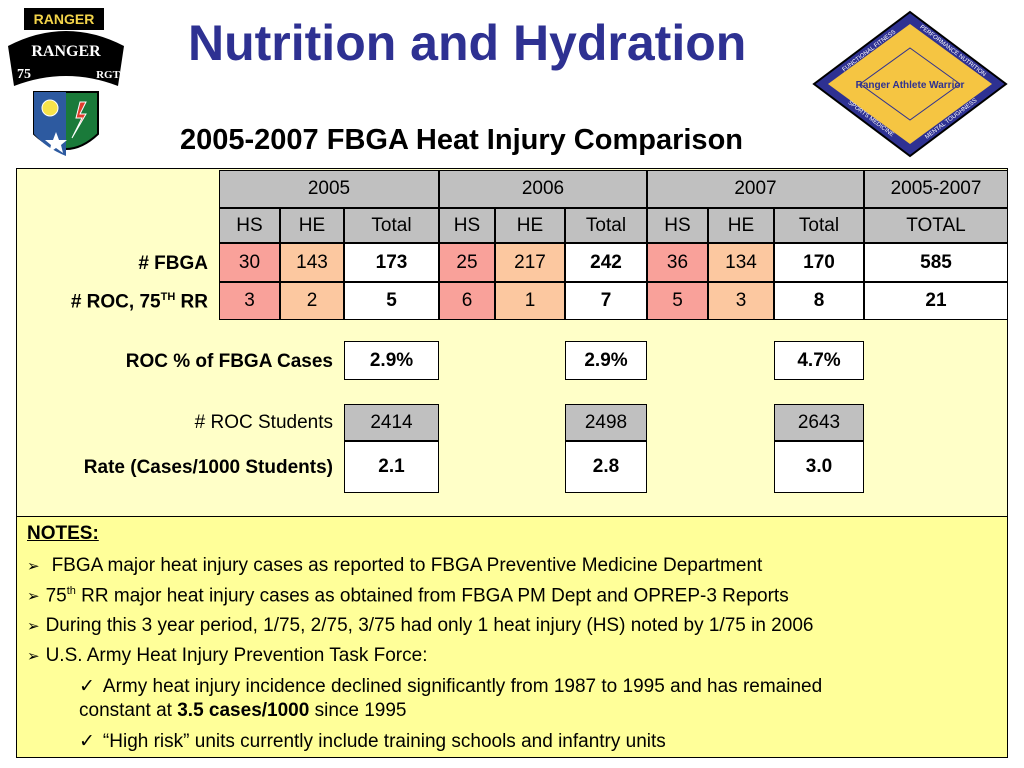 The width and height of the screenshot is (1024, 768). I want to click on col-hs-2006: HS, so click(467, 225).